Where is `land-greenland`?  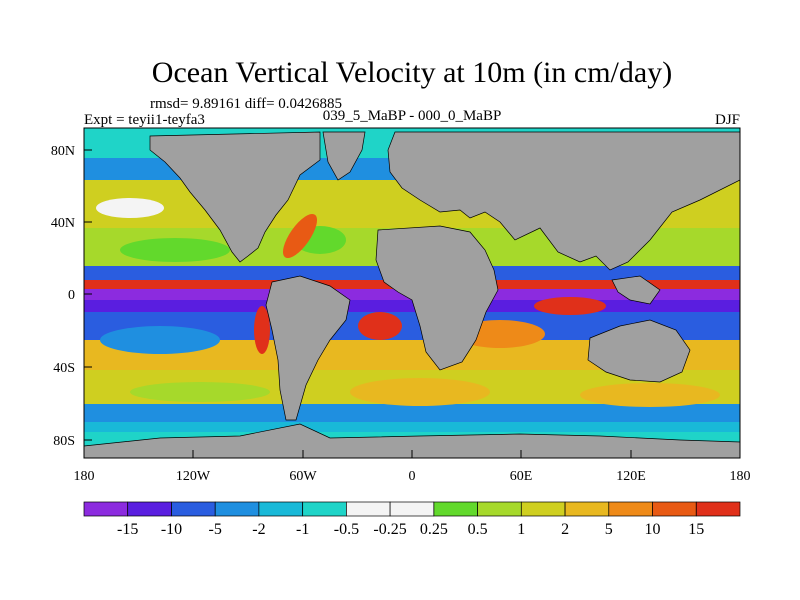 land-greenland is located at coordinates (344, 156).